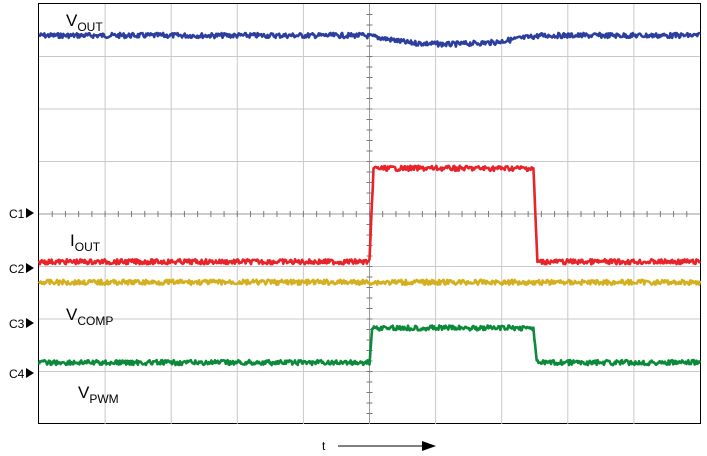  I want to click on trace-label-vout: VOUT, so click(84, 22).